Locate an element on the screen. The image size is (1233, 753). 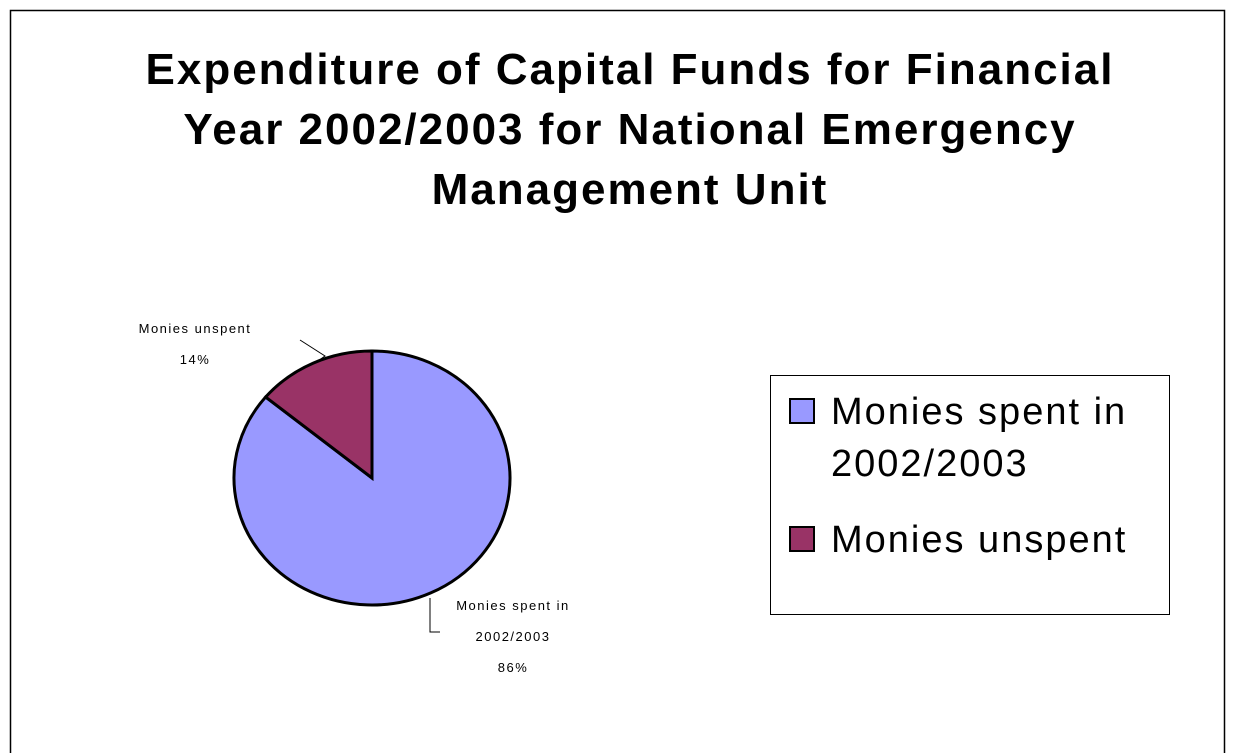
data-label-value: 86% is located at coordinates (513, 667).